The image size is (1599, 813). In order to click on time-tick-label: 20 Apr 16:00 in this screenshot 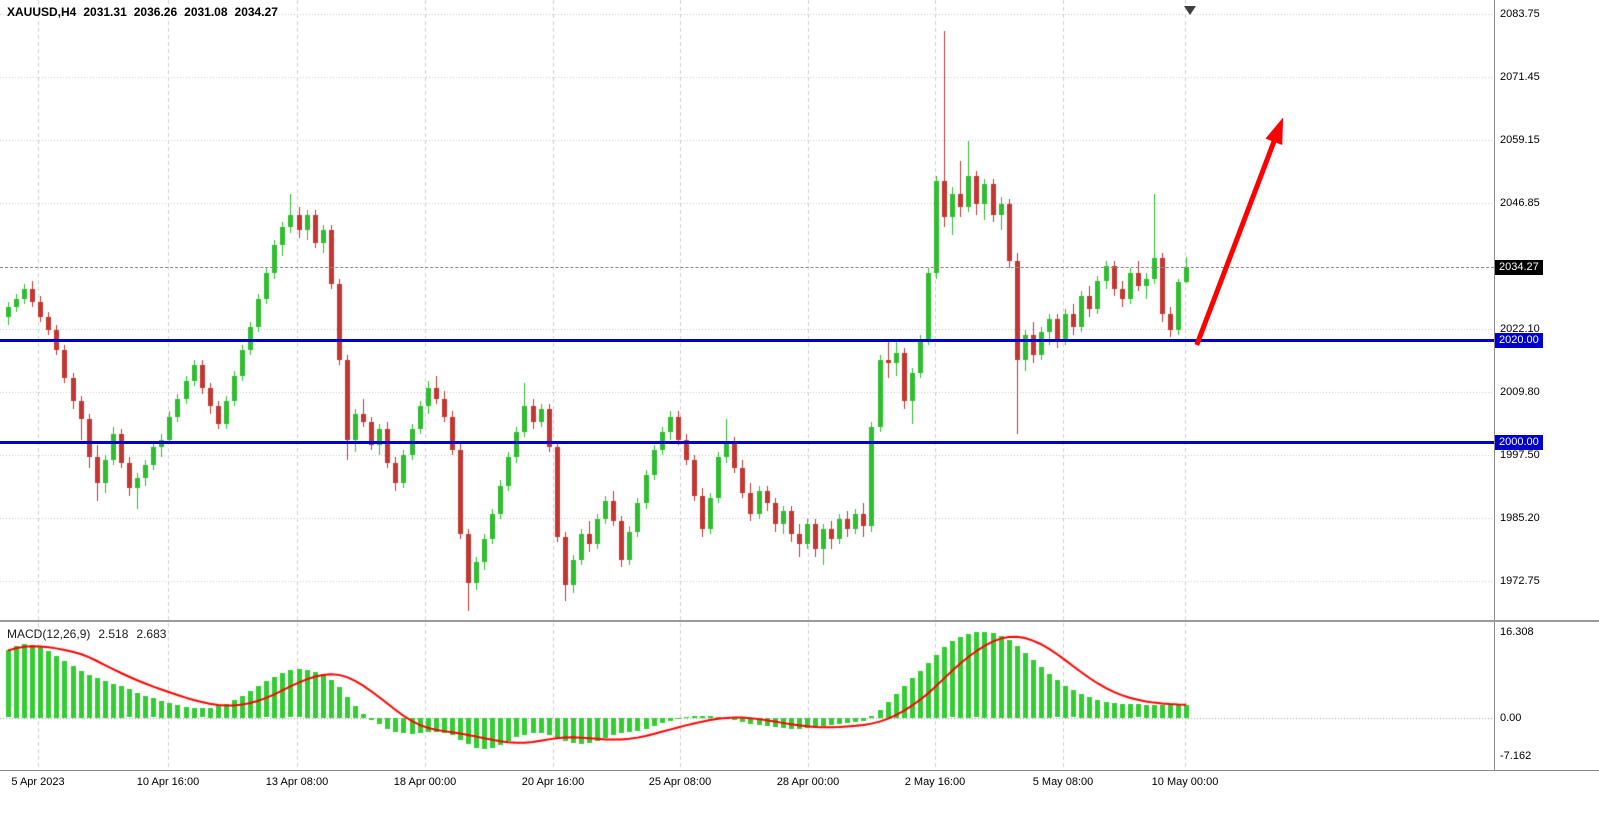, I will do `click(553, 782)`.